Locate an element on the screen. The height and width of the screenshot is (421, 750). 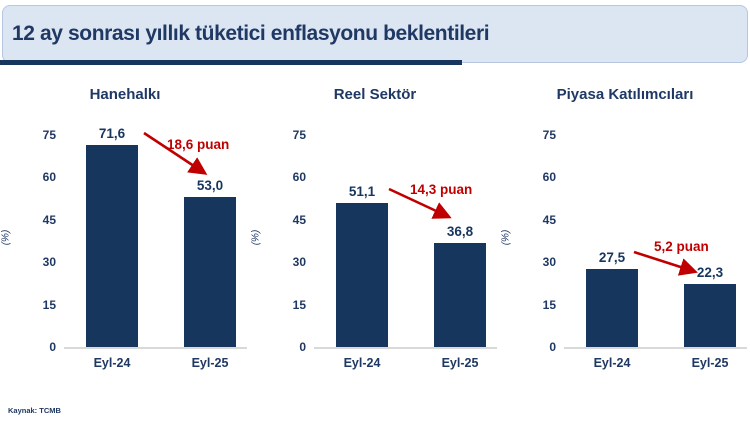
bar-value-label: 27,5 is located at coordinates (612, 258).